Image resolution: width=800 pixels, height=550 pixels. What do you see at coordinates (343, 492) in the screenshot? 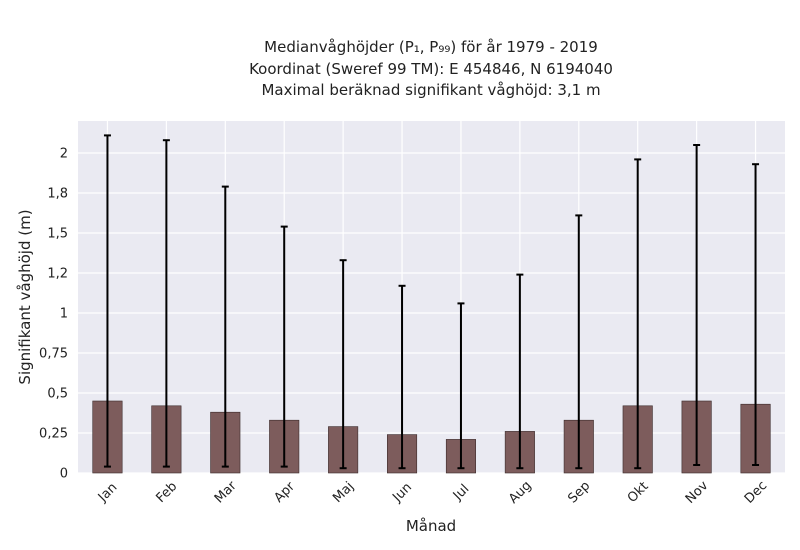
I see `x-tick-label: Maj` at bounding box center [343, 492].